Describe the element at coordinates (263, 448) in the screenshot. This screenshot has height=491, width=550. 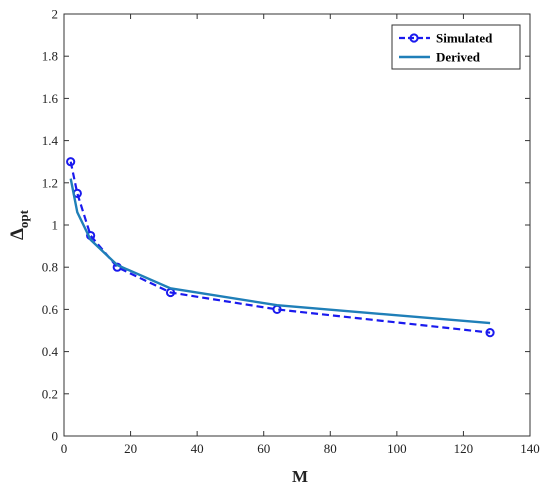
I see `x-tick-label: 60` at that location.